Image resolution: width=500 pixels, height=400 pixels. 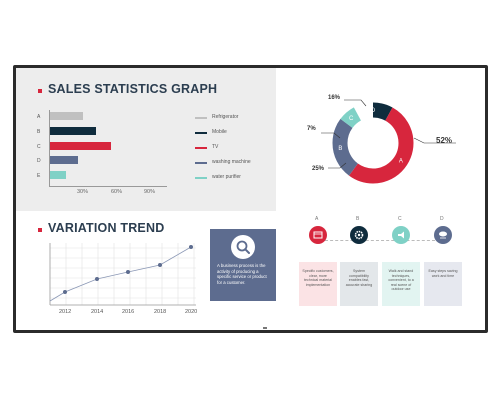 What do you see at coordinates (351, 119) in the screenshot?
I see `donut-slice-label: C` at bounding box center [351, 119].